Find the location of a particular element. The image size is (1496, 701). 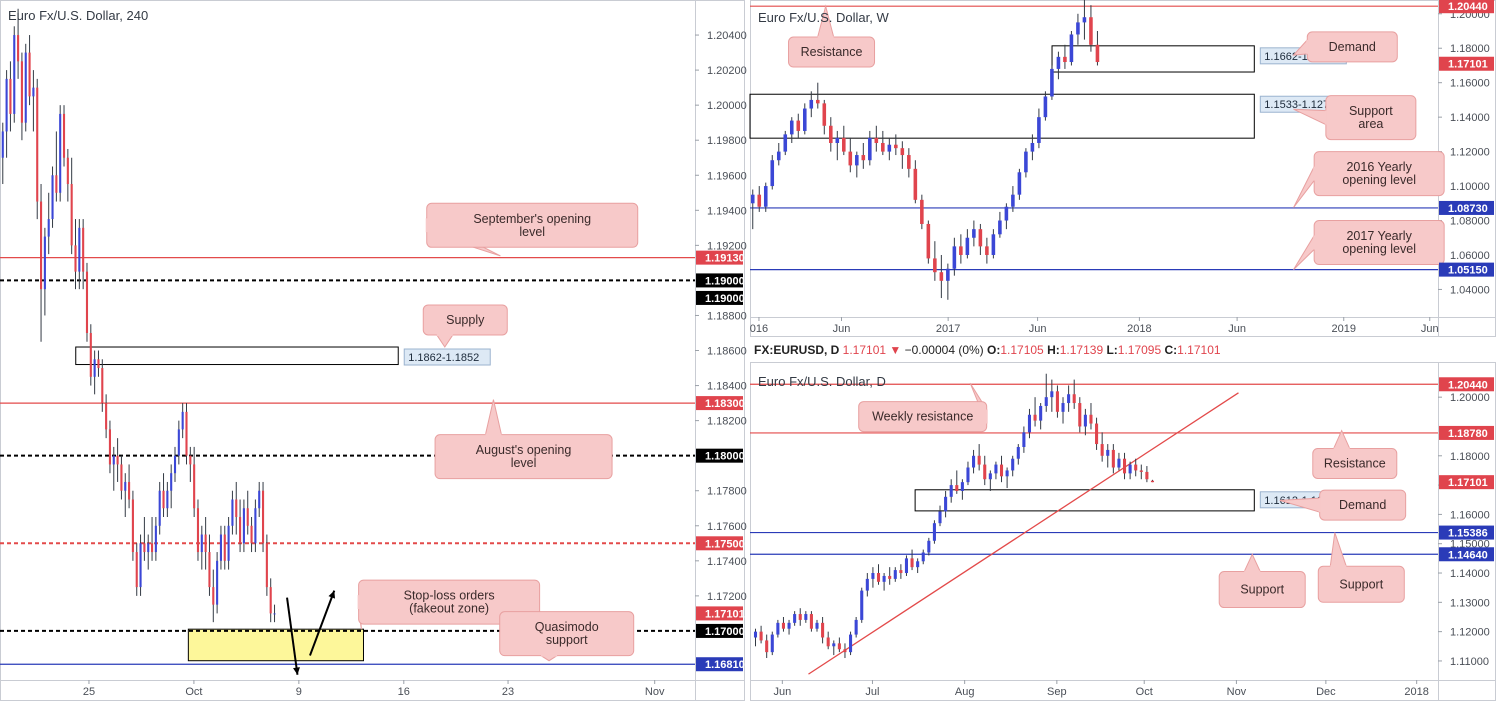

weekly-callout-text: Resistance is located at coordinates (832, 52).